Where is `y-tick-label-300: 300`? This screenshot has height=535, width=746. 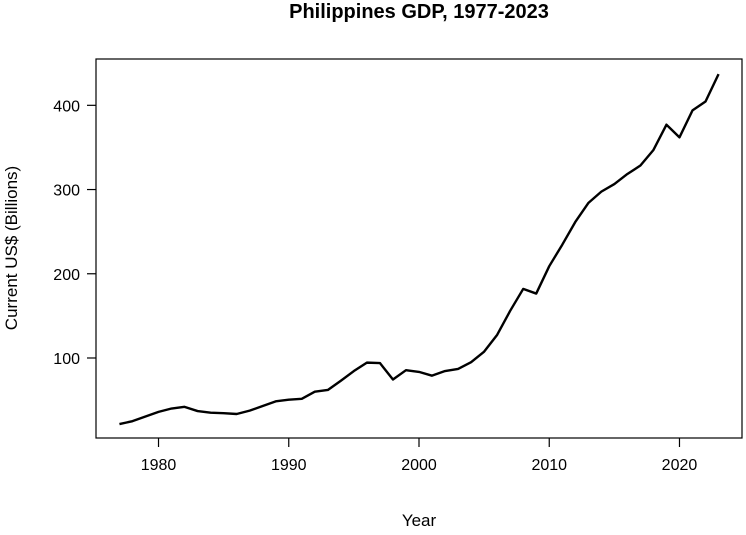 y-tick-label-300: 300 is located at coordinates (66, 191).